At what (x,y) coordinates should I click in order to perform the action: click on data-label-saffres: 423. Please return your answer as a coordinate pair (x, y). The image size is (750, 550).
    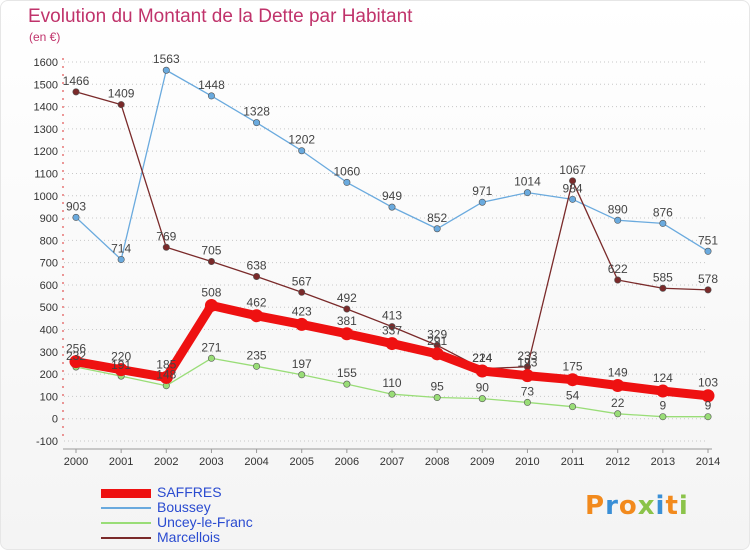
    Looking at the image, I should click on (302, 311).